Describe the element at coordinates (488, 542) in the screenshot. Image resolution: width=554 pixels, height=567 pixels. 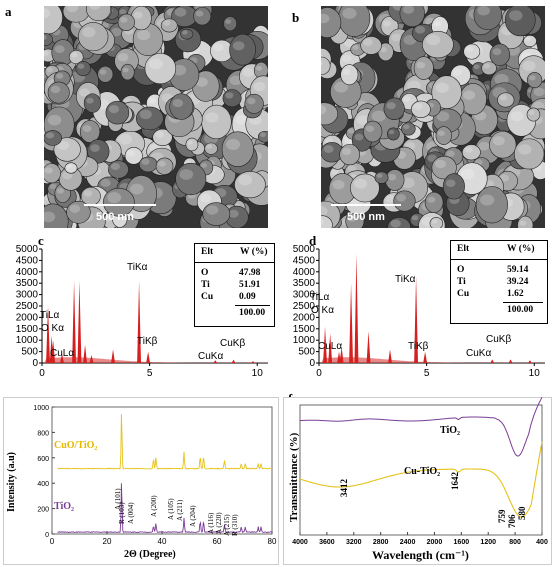
I see `ftir-x-tick-label: 1200` at that location.